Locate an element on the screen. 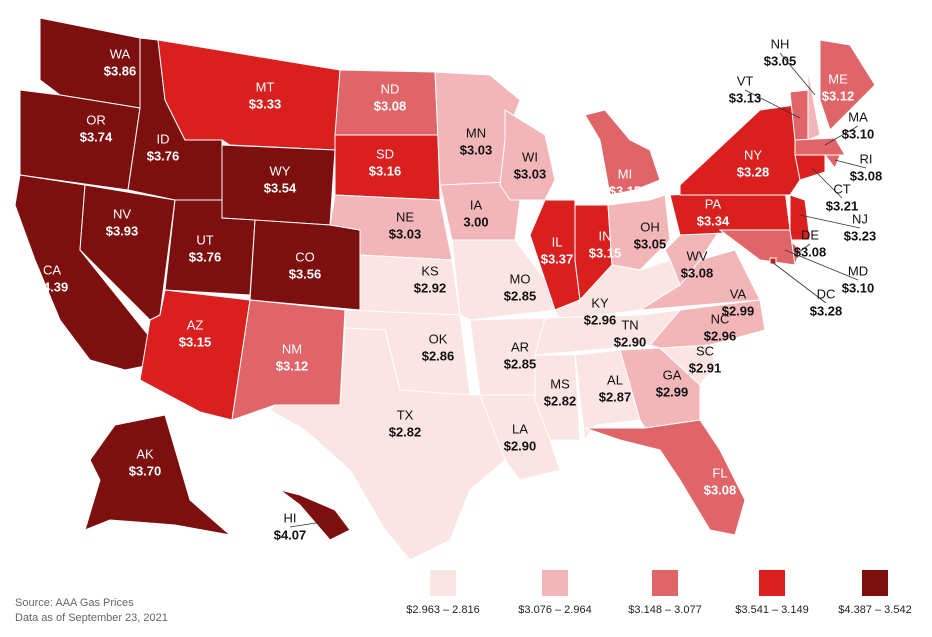 The height and width of the screenshot is (637, 932). state-price: $3.54 is located at coordinates (280, 187).